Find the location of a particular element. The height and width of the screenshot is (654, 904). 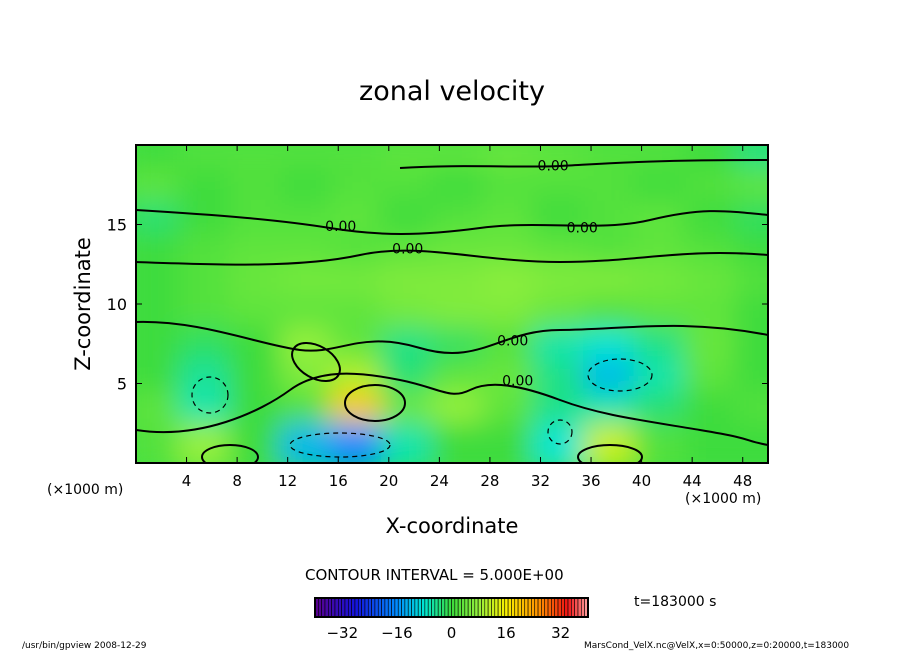

negative-contours is located at coordinates (422, 408).